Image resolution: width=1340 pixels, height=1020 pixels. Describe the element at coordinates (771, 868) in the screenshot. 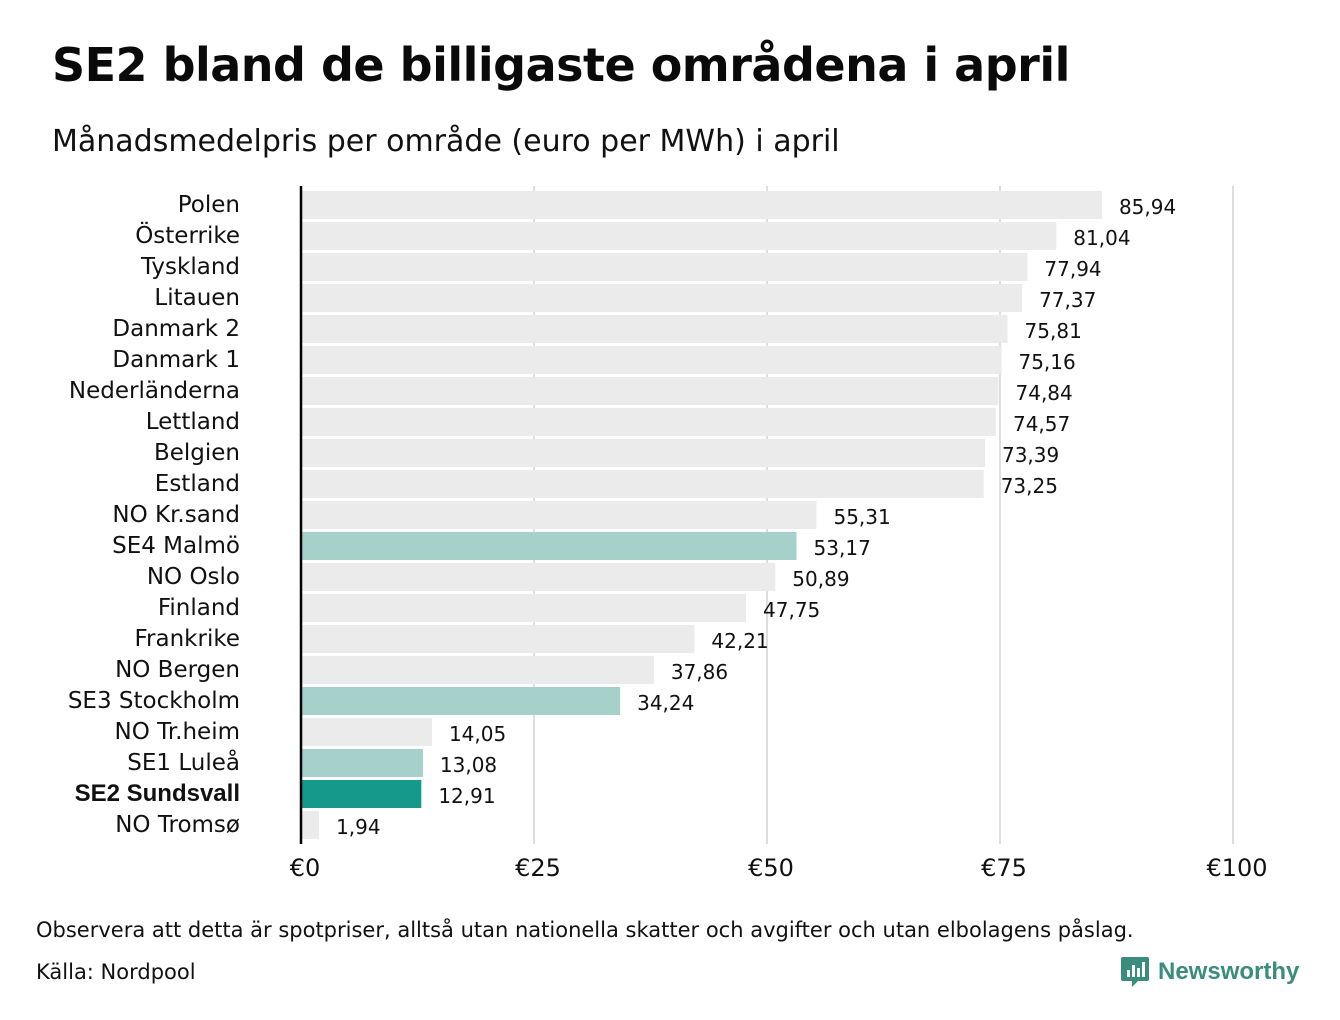

I see `x-tick-label: €50` at that location.